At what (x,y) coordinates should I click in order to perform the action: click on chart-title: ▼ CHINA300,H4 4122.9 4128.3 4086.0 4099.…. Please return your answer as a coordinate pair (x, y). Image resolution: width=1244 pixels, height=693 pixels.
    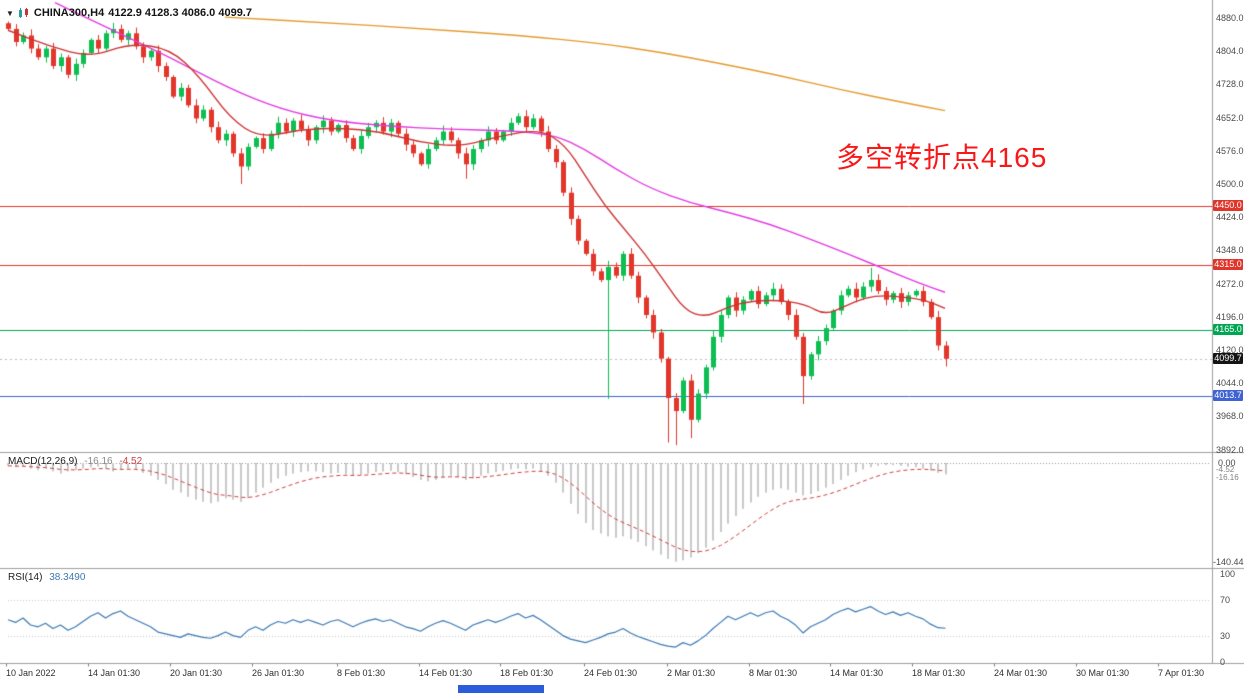
    Looking at the image, I should click on (129, 13).